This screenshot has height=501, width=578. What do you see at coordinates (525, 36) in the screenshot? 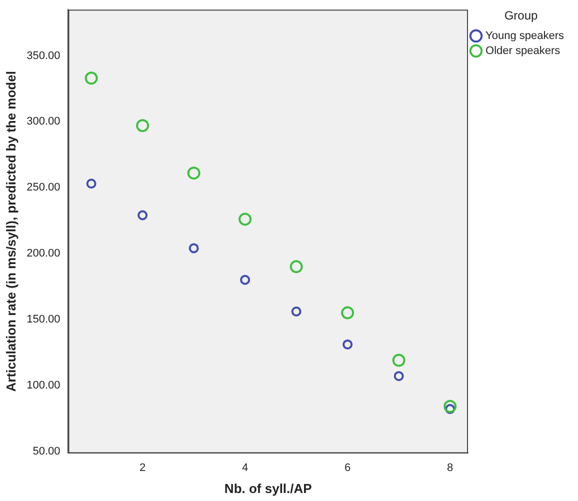
I see `legend-label: Young speakers` at bounding box center [525, 36].